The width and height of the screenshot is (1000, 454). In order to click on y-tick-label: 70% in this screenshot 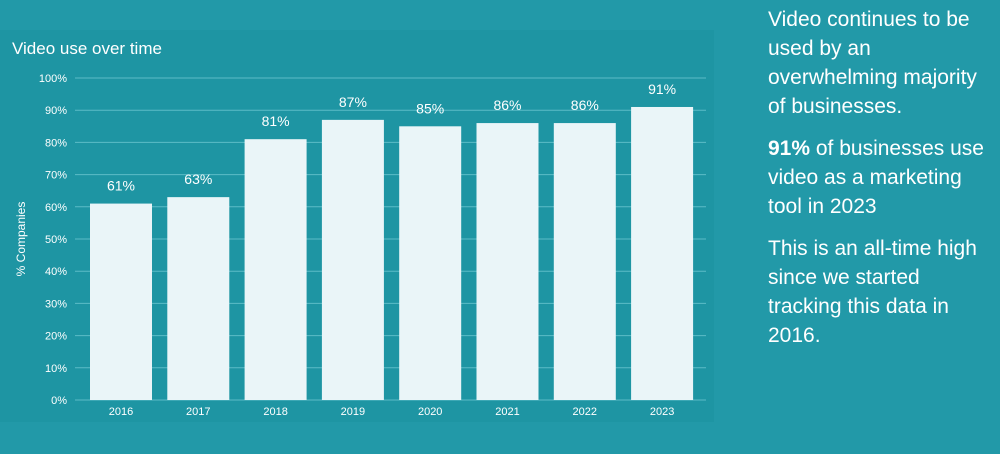, I will do `click(56, 176)`.